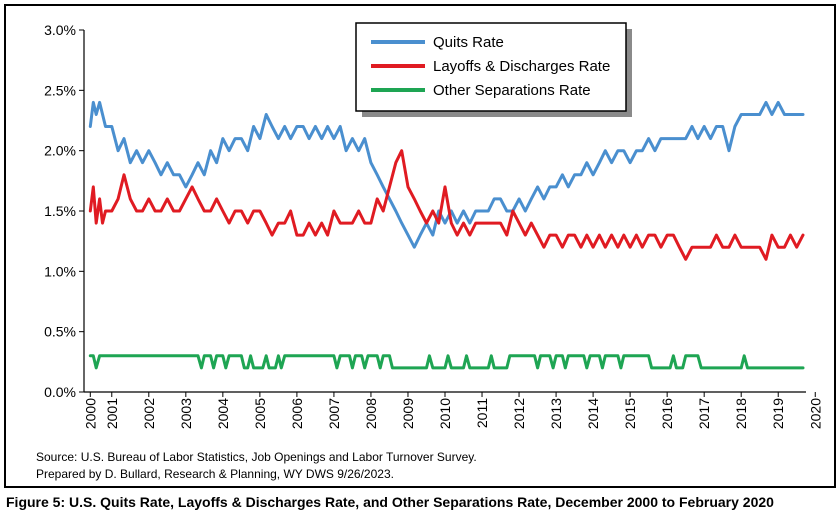 The image size is (840, 520). What do you see at coordinates (112, 413) in the screenshot?
I see `x-tick-label: 2001` at bounding box center [112, 413].